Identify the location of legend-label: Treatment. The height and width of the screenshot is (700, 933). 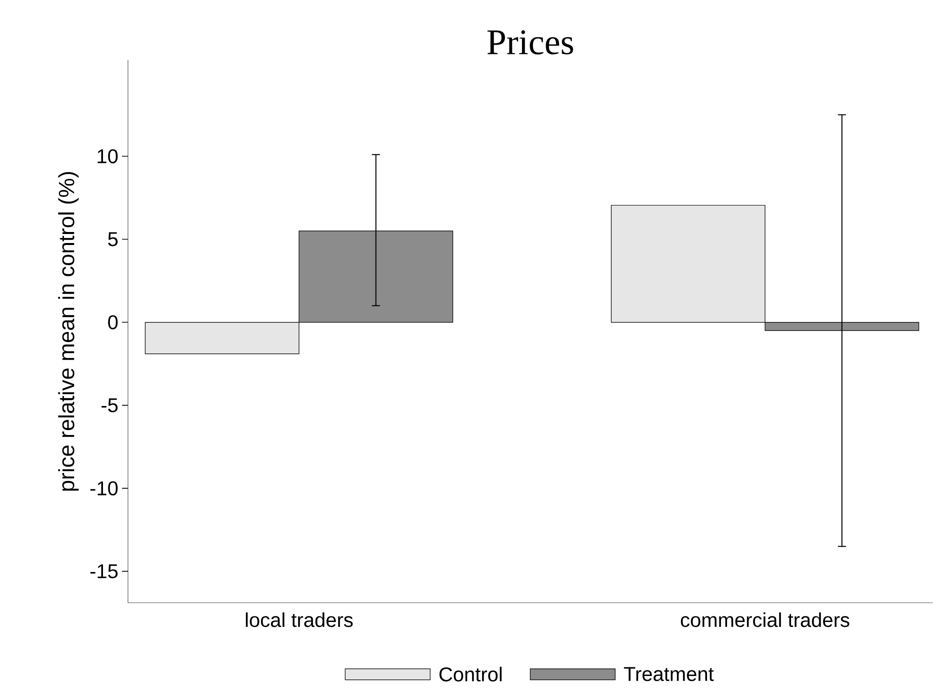
(669, 674).